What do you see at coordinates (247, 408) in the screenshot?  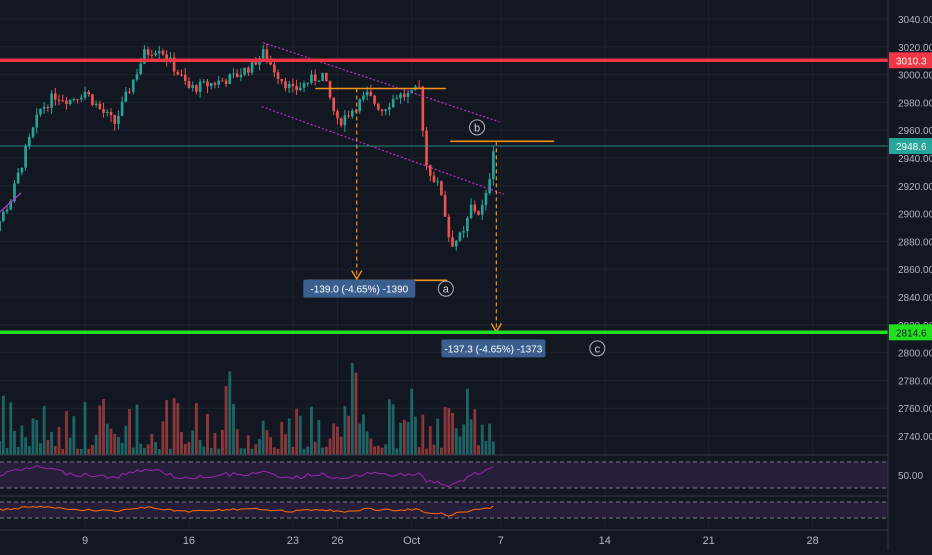 I see `volume-bars` at bounding box center [247, 408].